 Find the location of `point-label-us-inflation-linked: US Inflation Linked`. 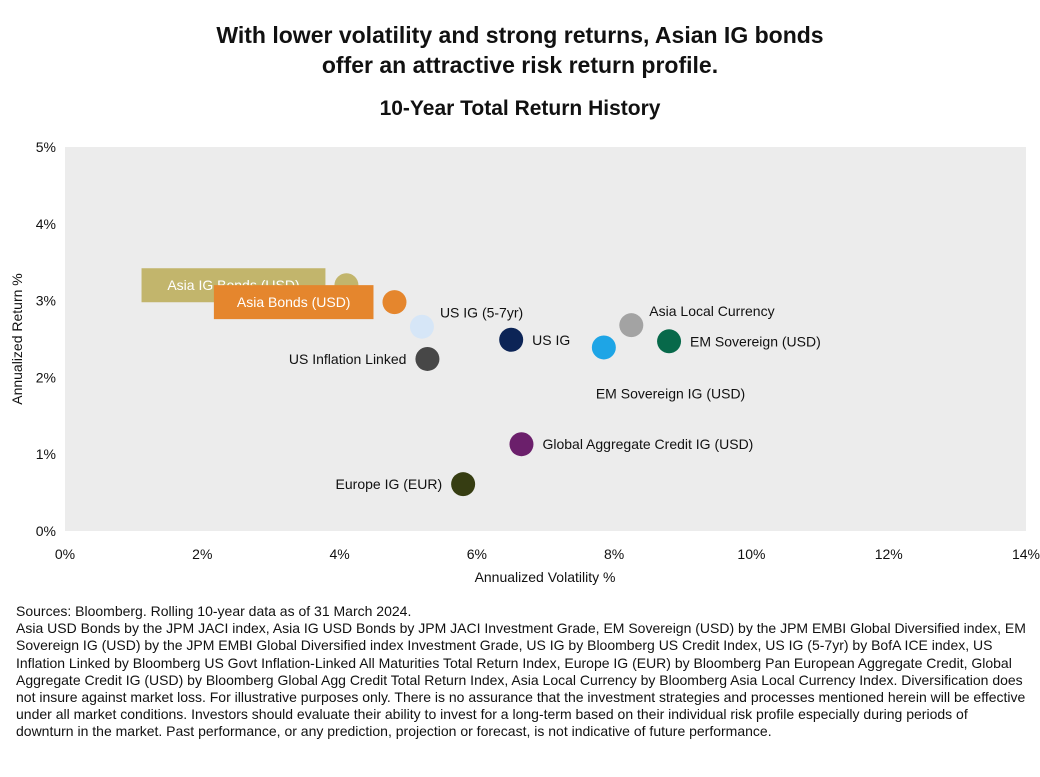

point-label-us-inflation-linked: US Inflation Linked is located at coordinates (348, 359).